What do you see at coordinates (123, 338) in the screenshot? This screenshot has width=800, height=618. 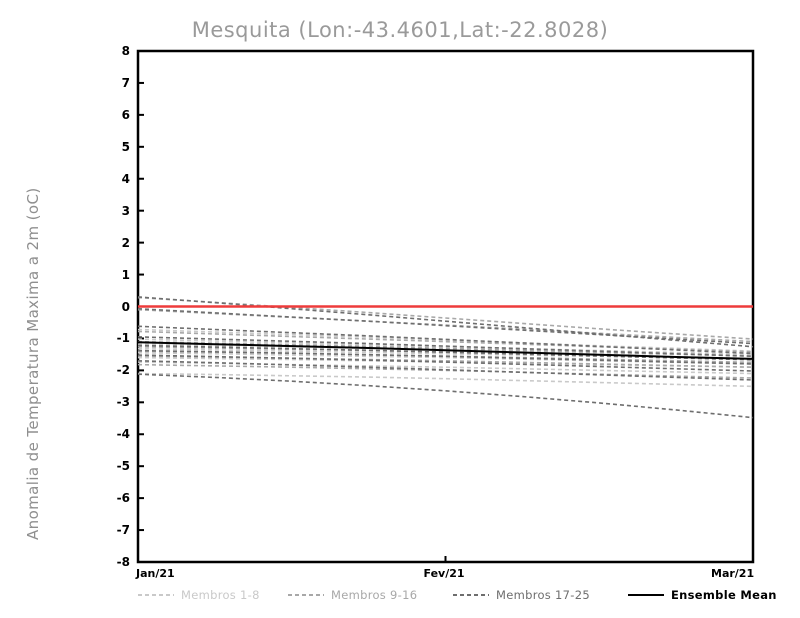 I see `y-tick-label: -1` at bounding box center [123, 338].